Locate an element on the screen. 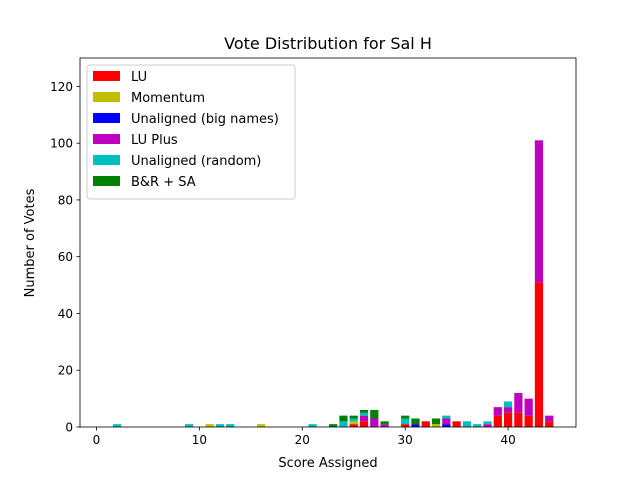 The width and height of the screenshot is (640, 484). chart-title: Vote Distribution for Sal H is located at coordinates (328, 43).